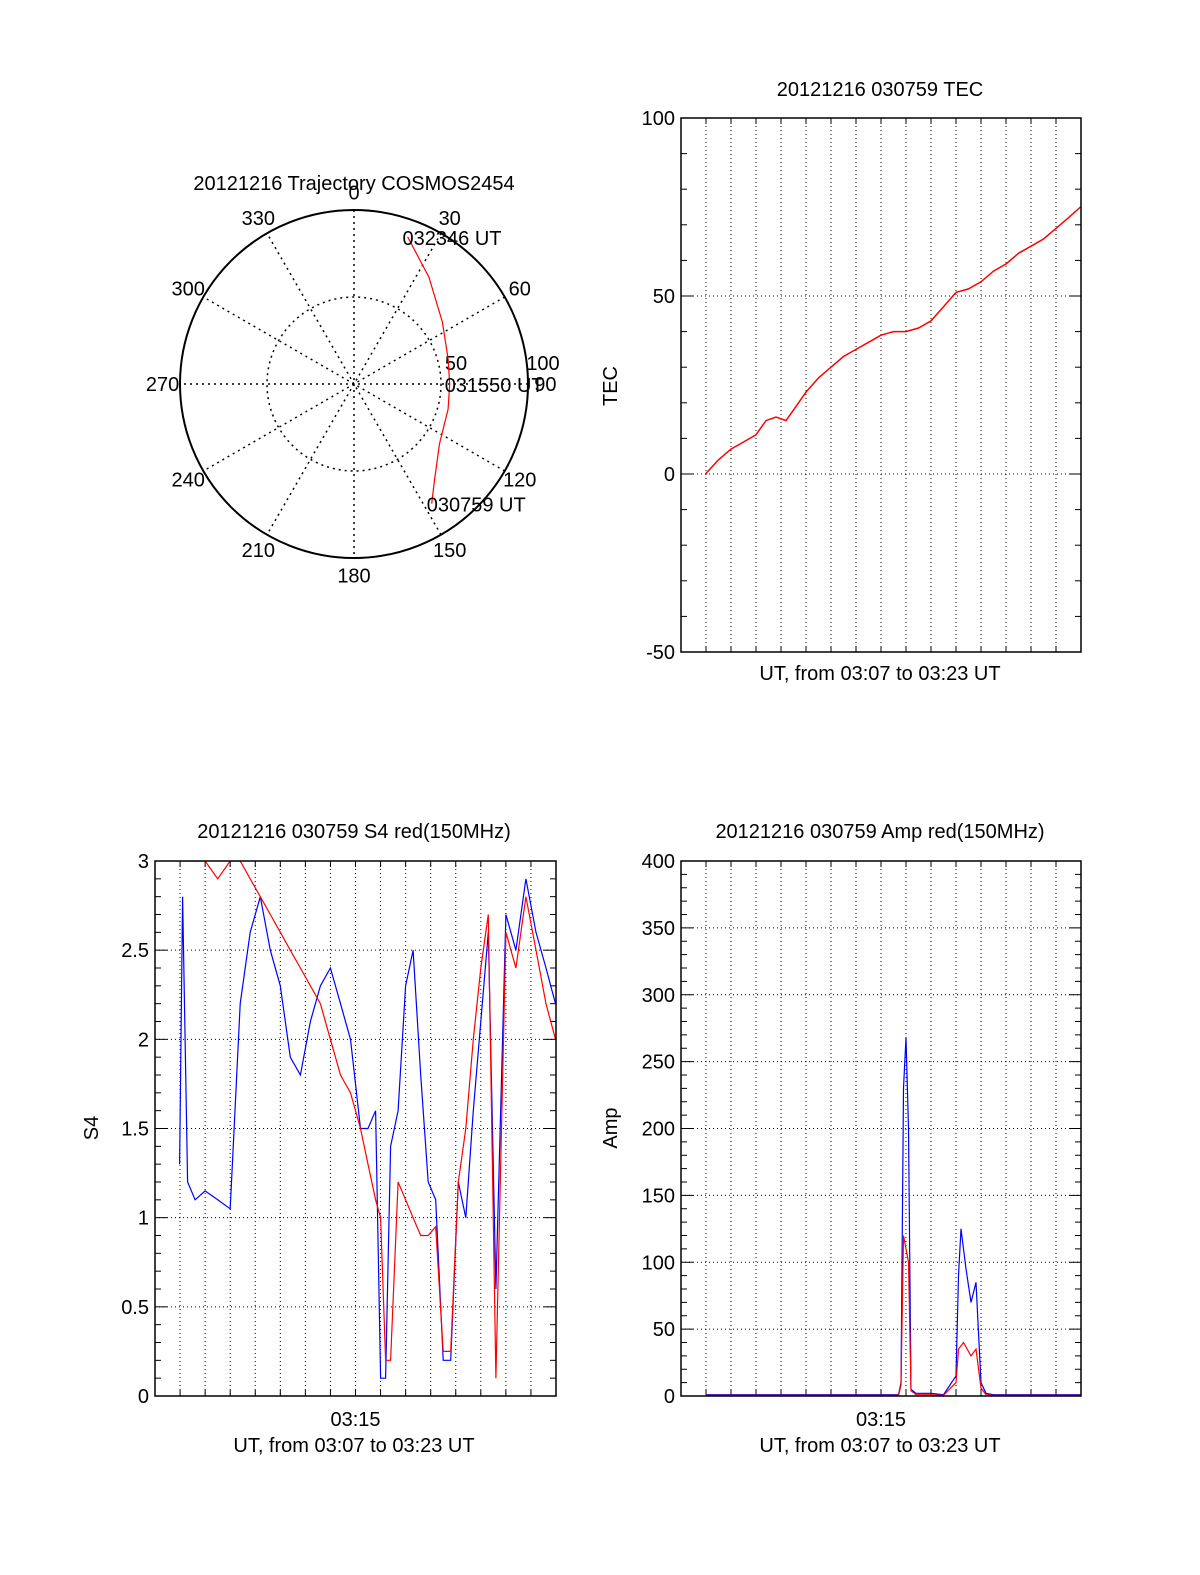 The width and height of the screenshot is (1200, 1575). I want to click on polar-angle-labels: 0 30 60 90 120 150 180 210 240 270 300 330, so click(351, 385).